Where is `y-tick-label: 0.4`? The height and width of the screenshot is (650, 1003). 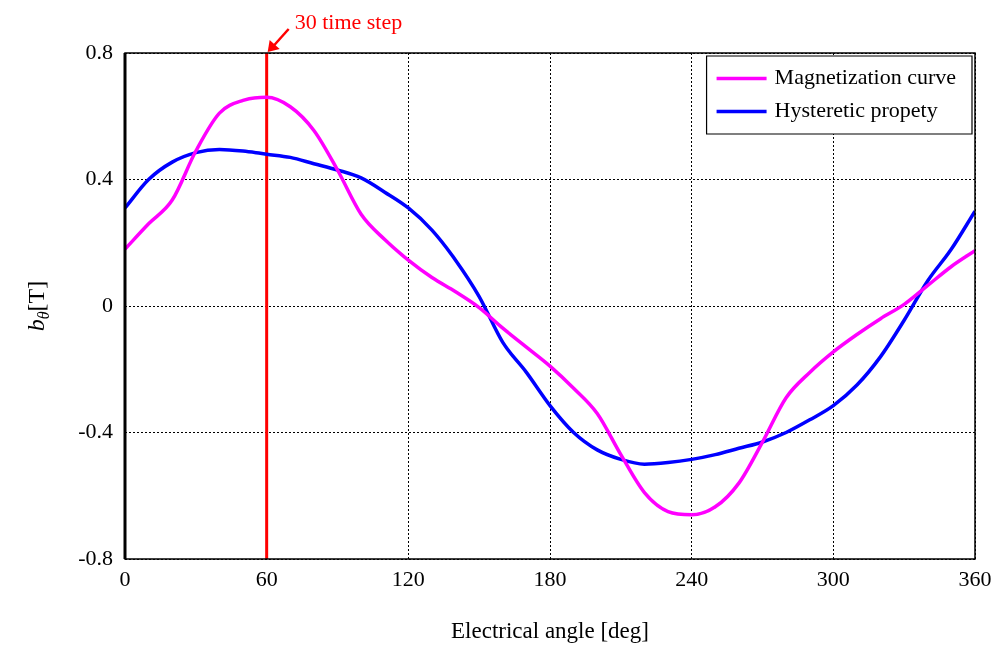
y-tick-label: 0.4 is located at coordinates (99, 178).